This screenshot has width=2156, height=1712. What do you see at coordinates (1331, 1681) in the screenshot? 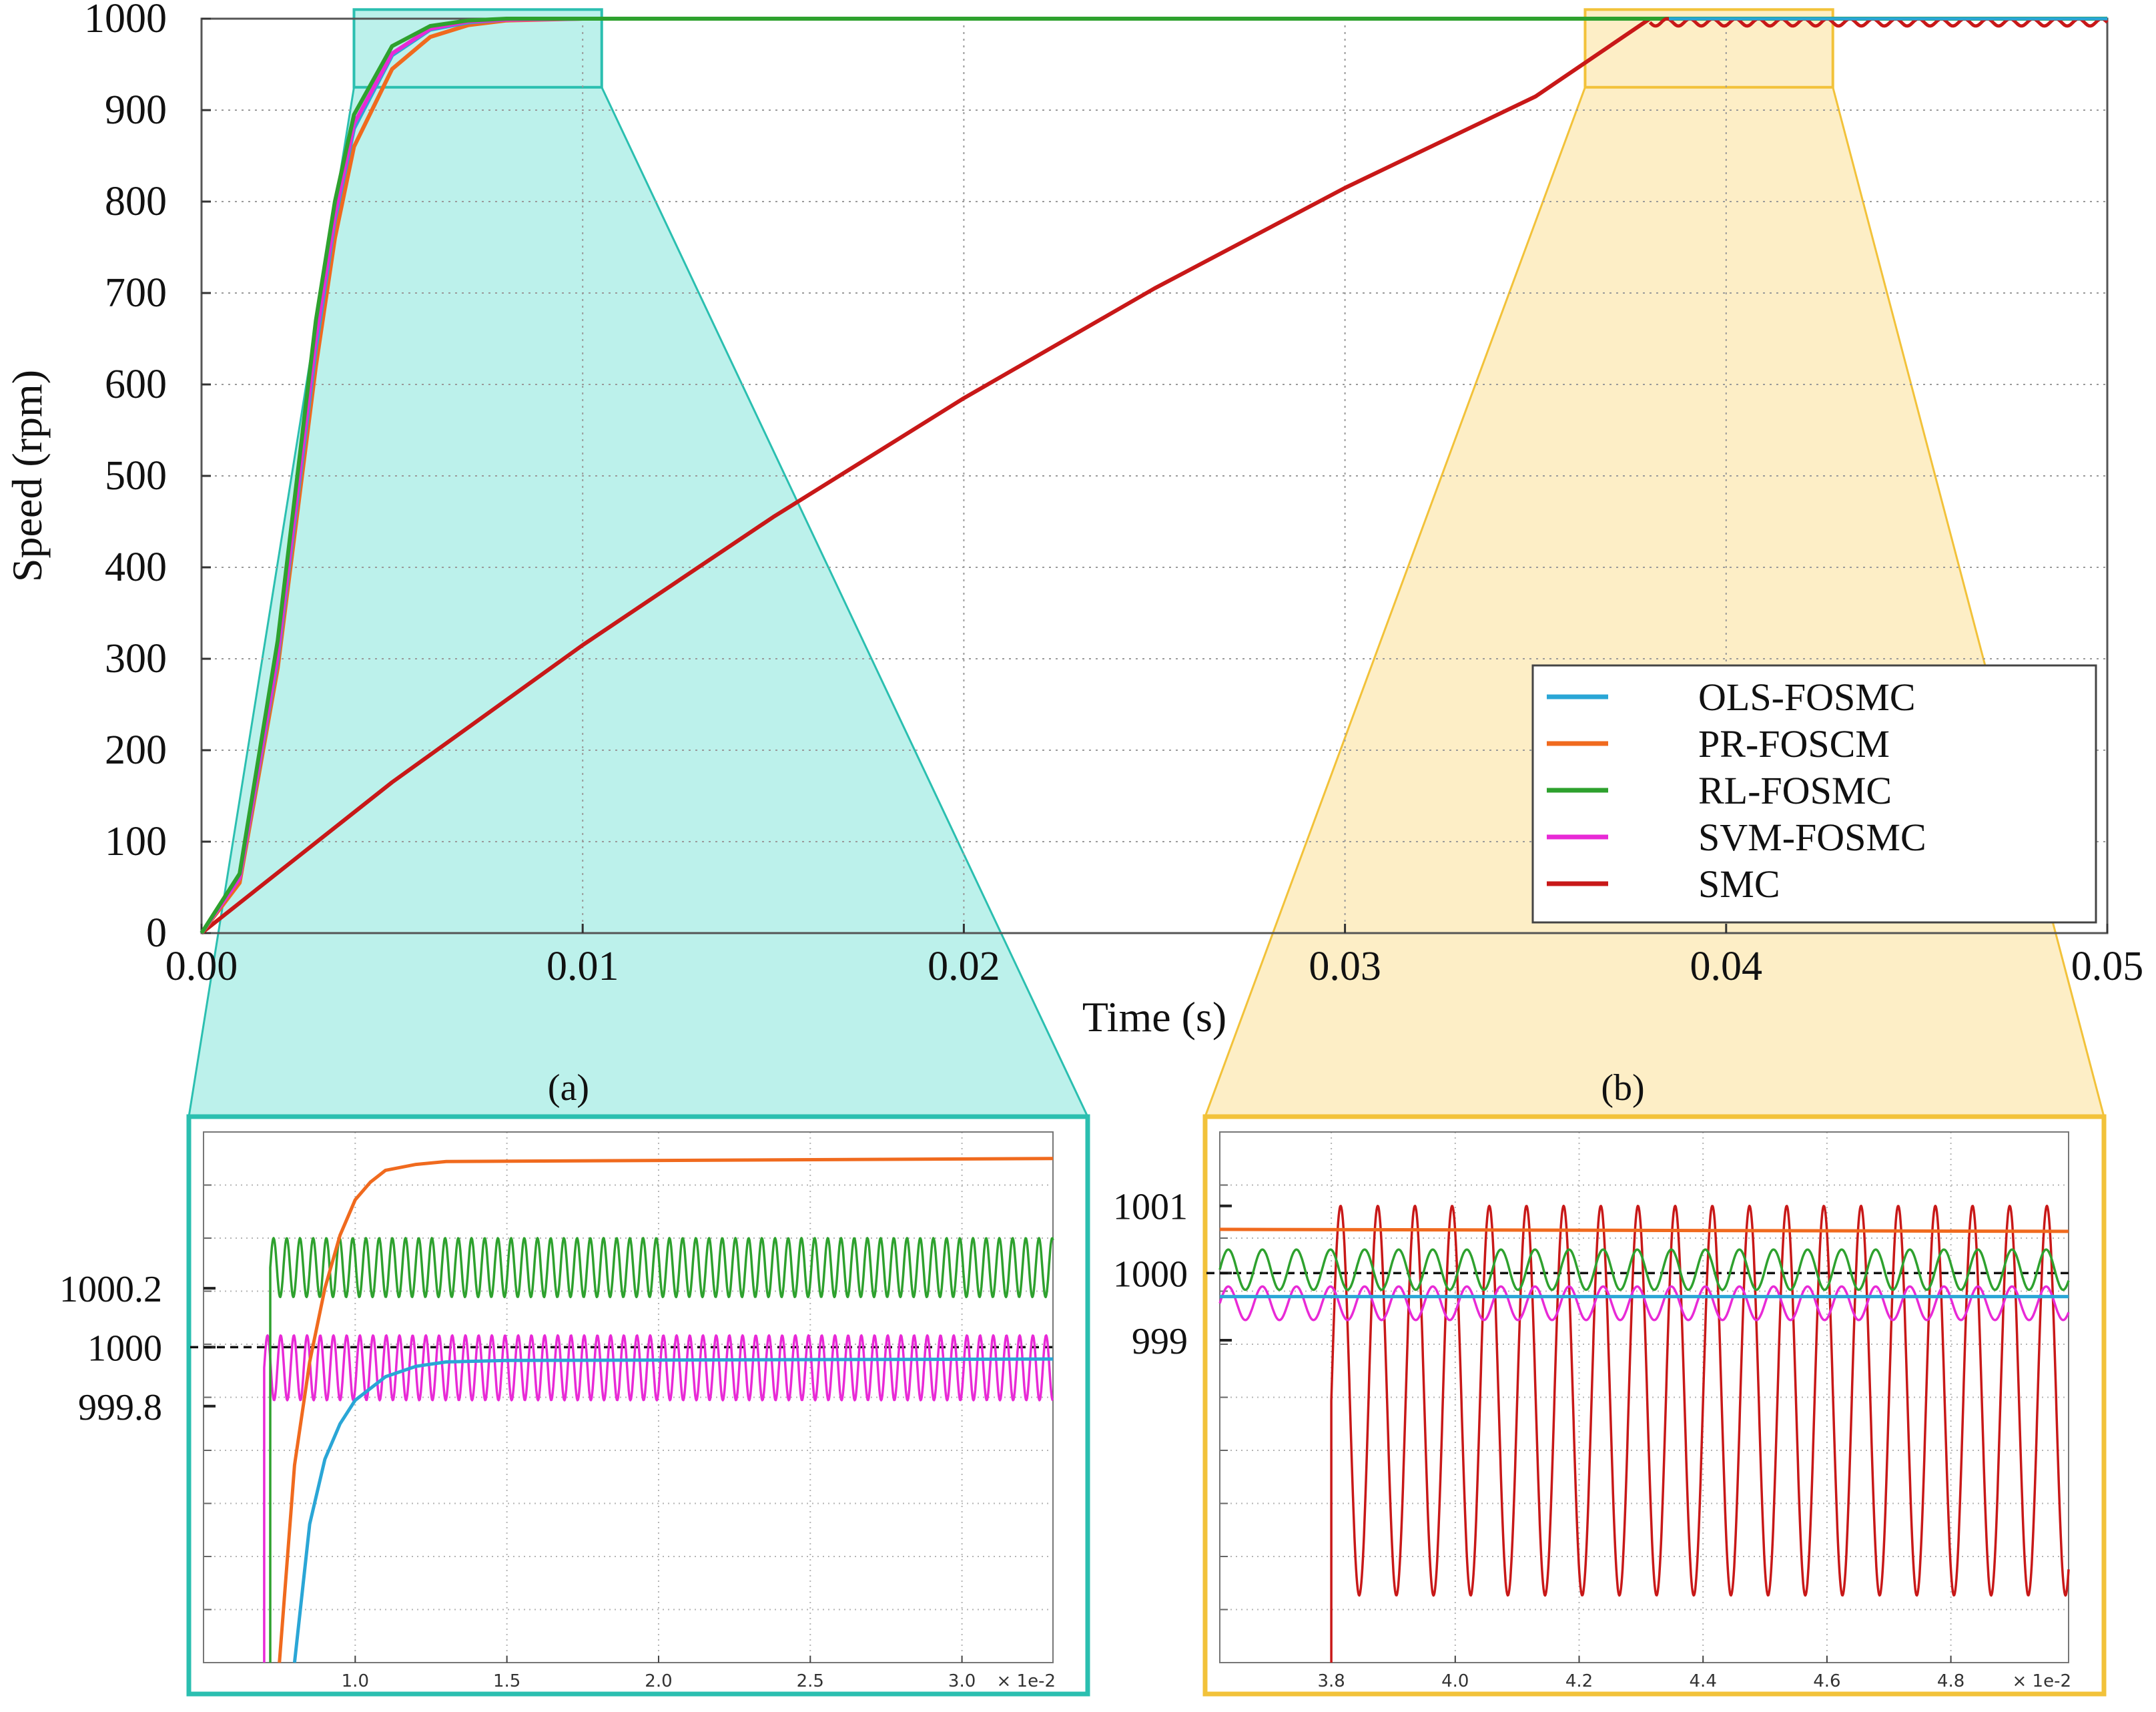
I see `inset-x-tick-label: 3.8` at bounding box center [1331, 1681].